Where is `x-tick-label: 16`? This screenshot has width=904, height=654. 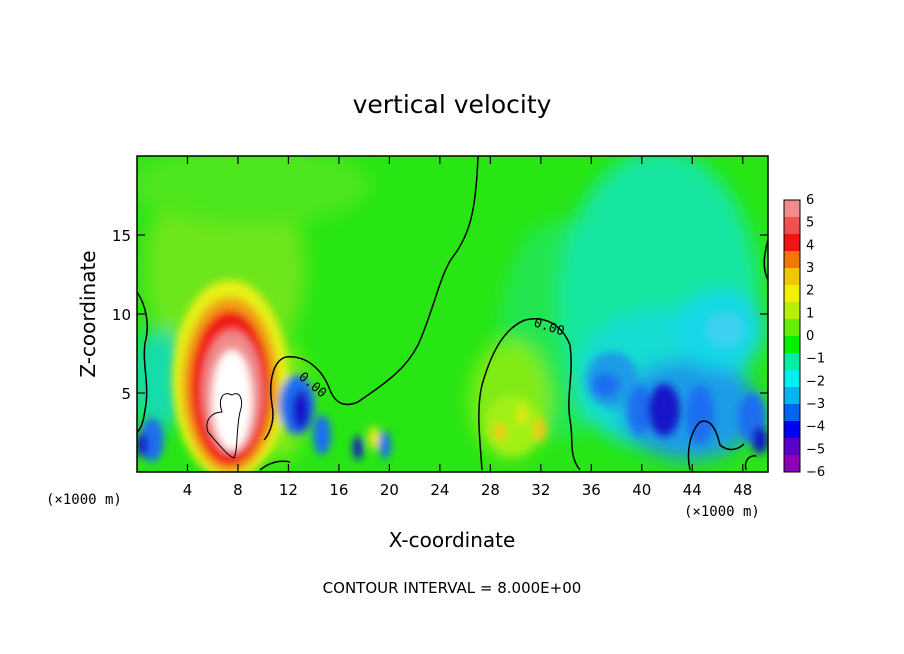 x-tick-label: 16 is located at coordinates (338, 490).